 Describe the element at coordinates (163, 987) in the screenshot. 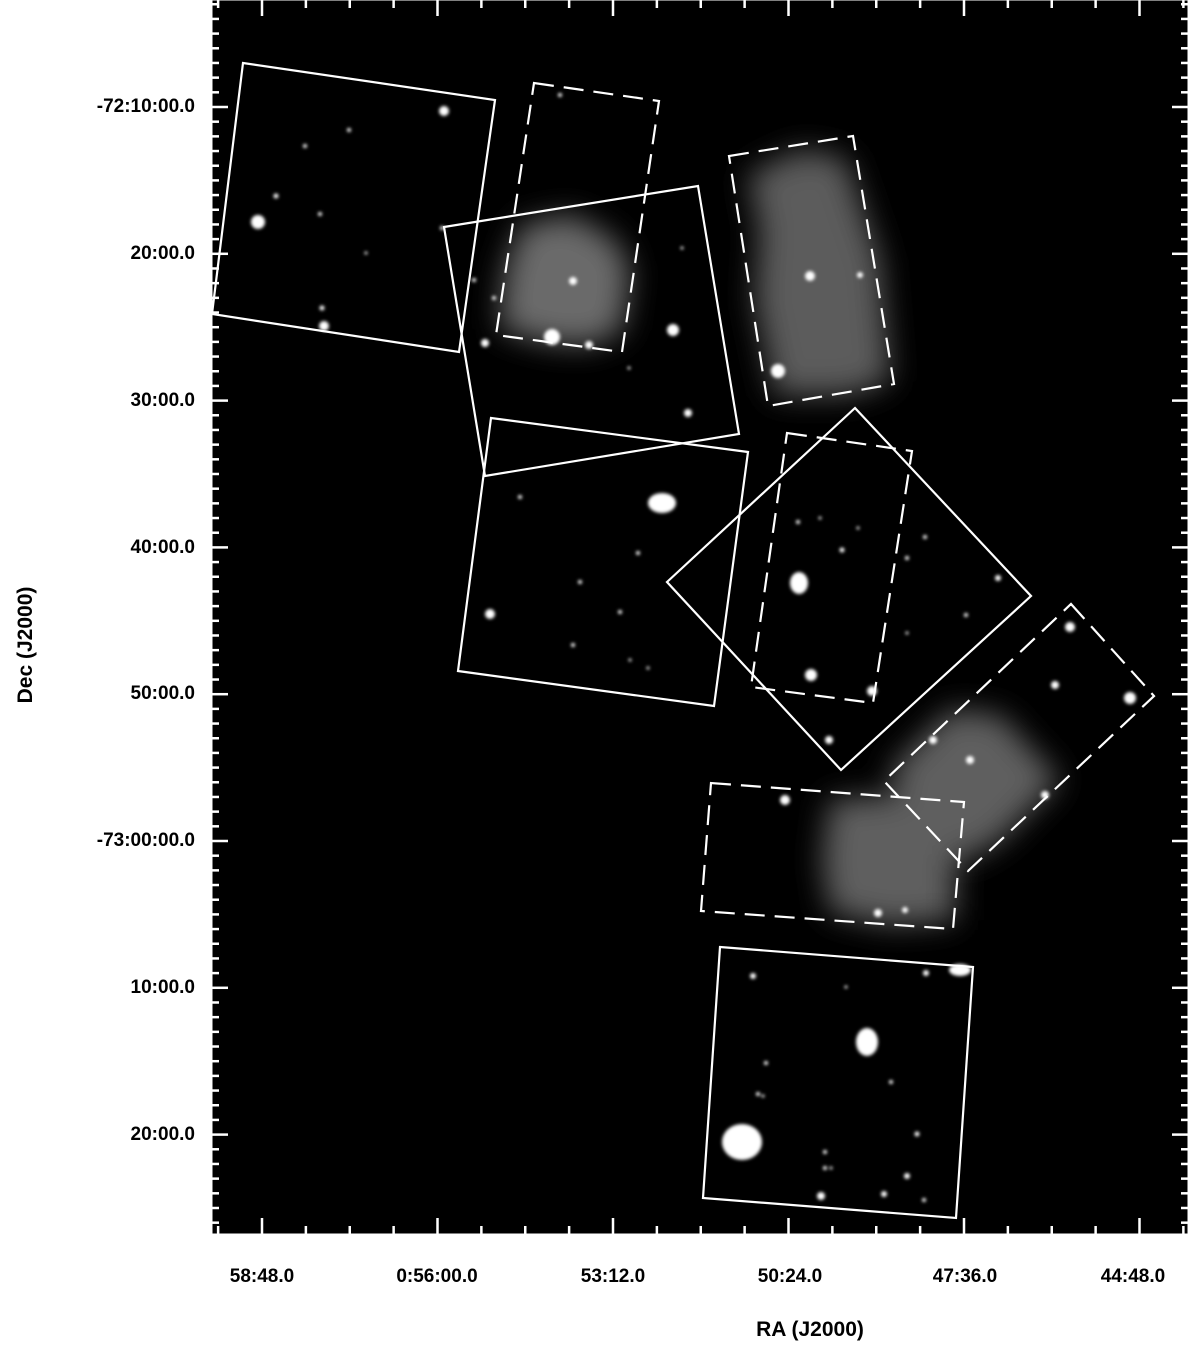

I see `y-tick-label-7: 10:00.0` at that location.